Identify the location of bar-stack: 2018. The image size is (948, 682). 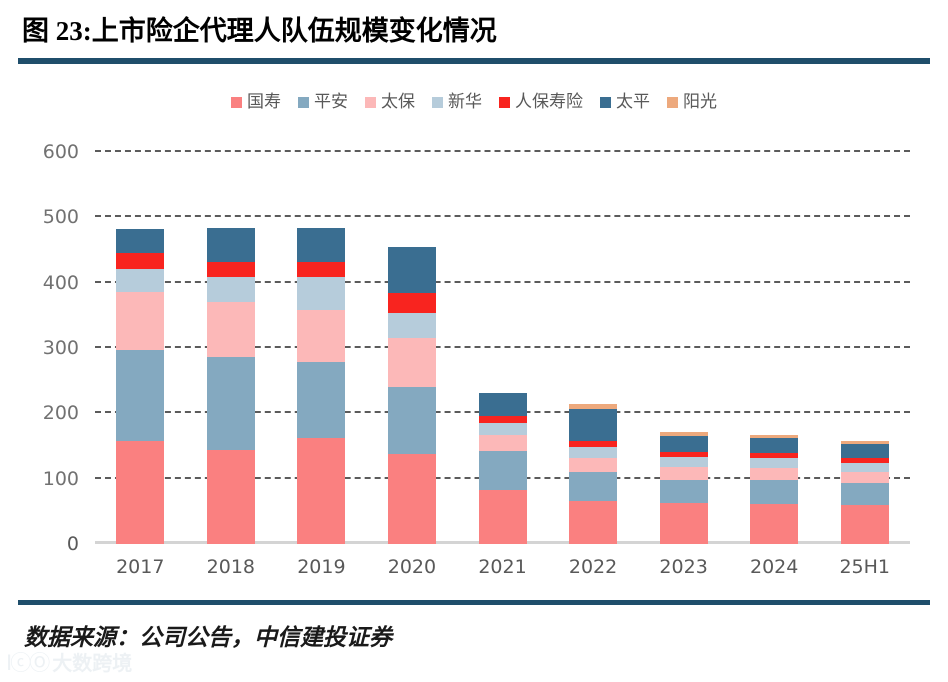
(230, 402).